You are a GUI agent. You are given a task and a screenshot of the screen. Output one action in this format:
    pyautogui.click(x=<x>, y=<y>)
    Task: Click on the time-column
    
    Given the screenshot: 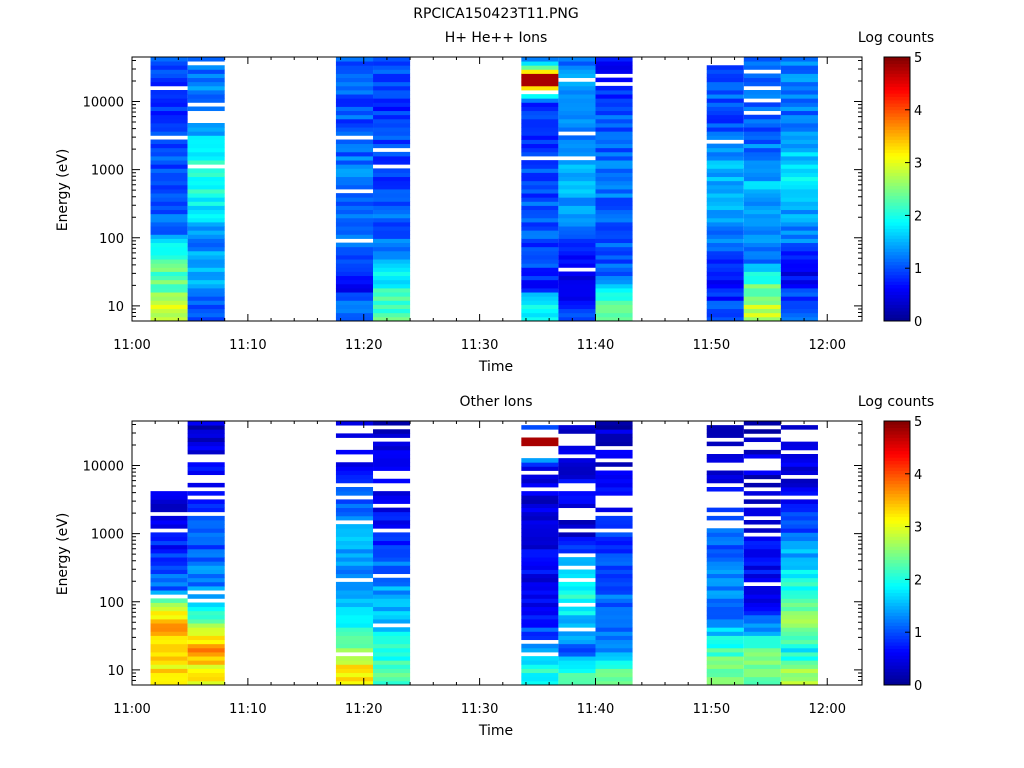 What is the action you would take?
    pyautogui.click(x=206, y=553)
    